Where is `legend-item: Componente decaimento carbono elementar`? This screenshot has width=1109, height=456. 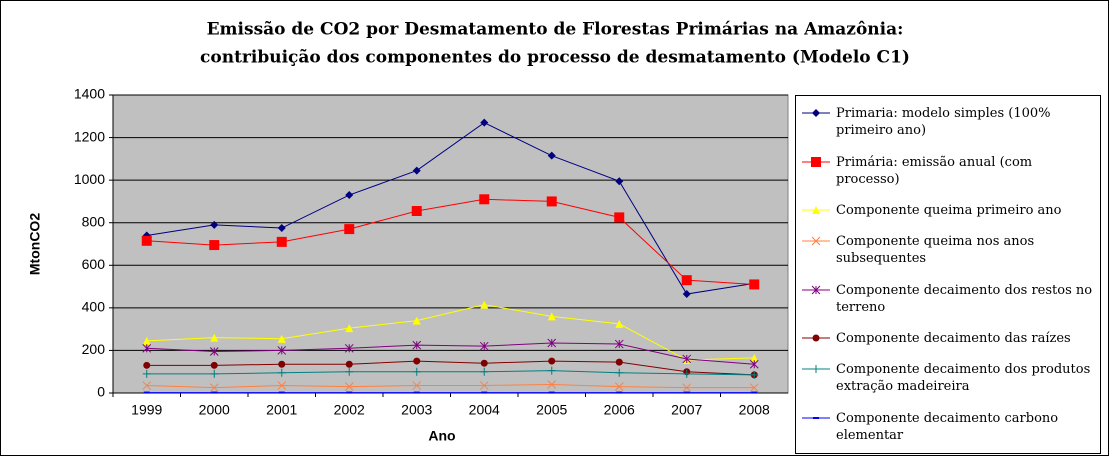 legend-item: Componente decaimento carbono elementar is located at coordinates (948, 427).